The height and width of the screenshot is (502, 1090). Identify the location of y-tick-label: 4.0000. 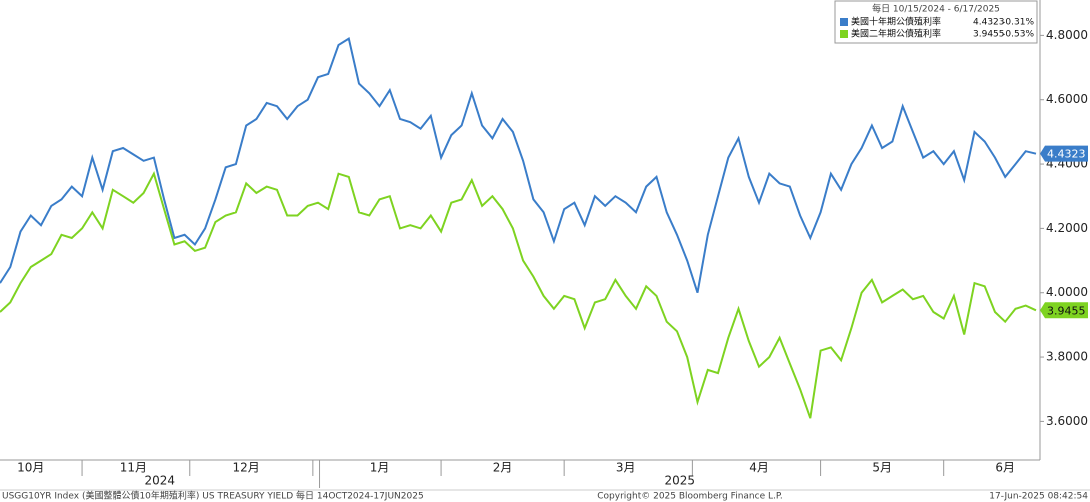
(1067, 292).